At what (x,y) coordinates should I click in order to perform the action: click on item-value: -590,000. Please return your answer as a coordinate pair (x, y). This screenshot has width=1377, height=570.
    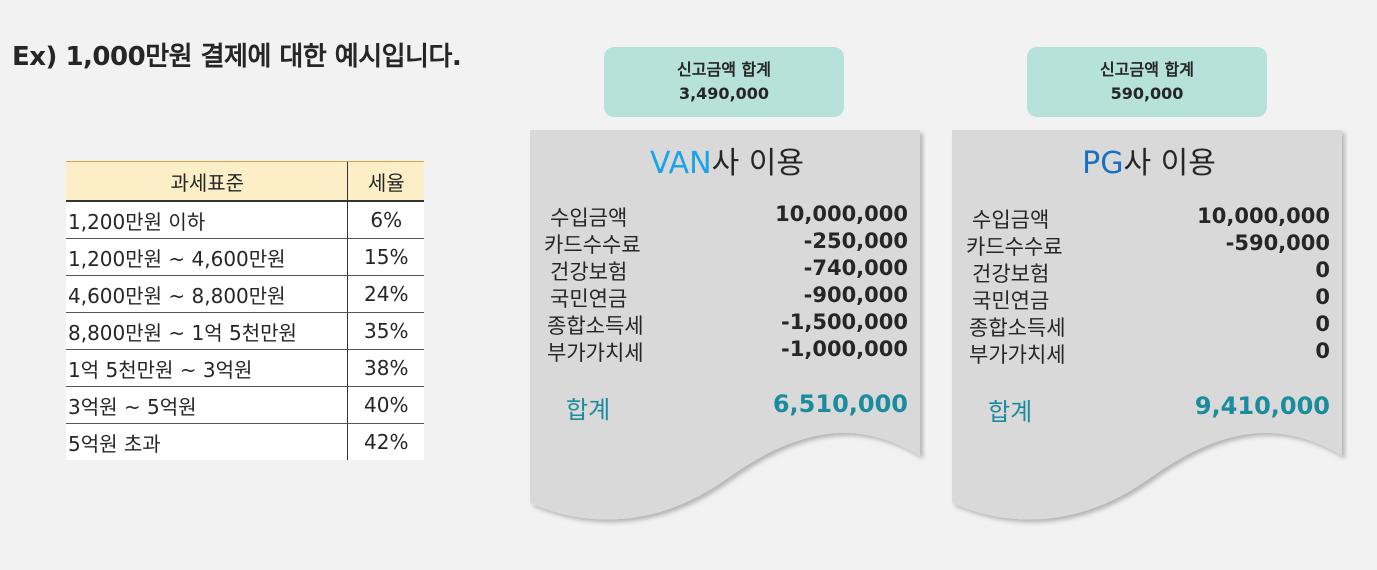
    Looking at the image, I should click on (1277, 243).